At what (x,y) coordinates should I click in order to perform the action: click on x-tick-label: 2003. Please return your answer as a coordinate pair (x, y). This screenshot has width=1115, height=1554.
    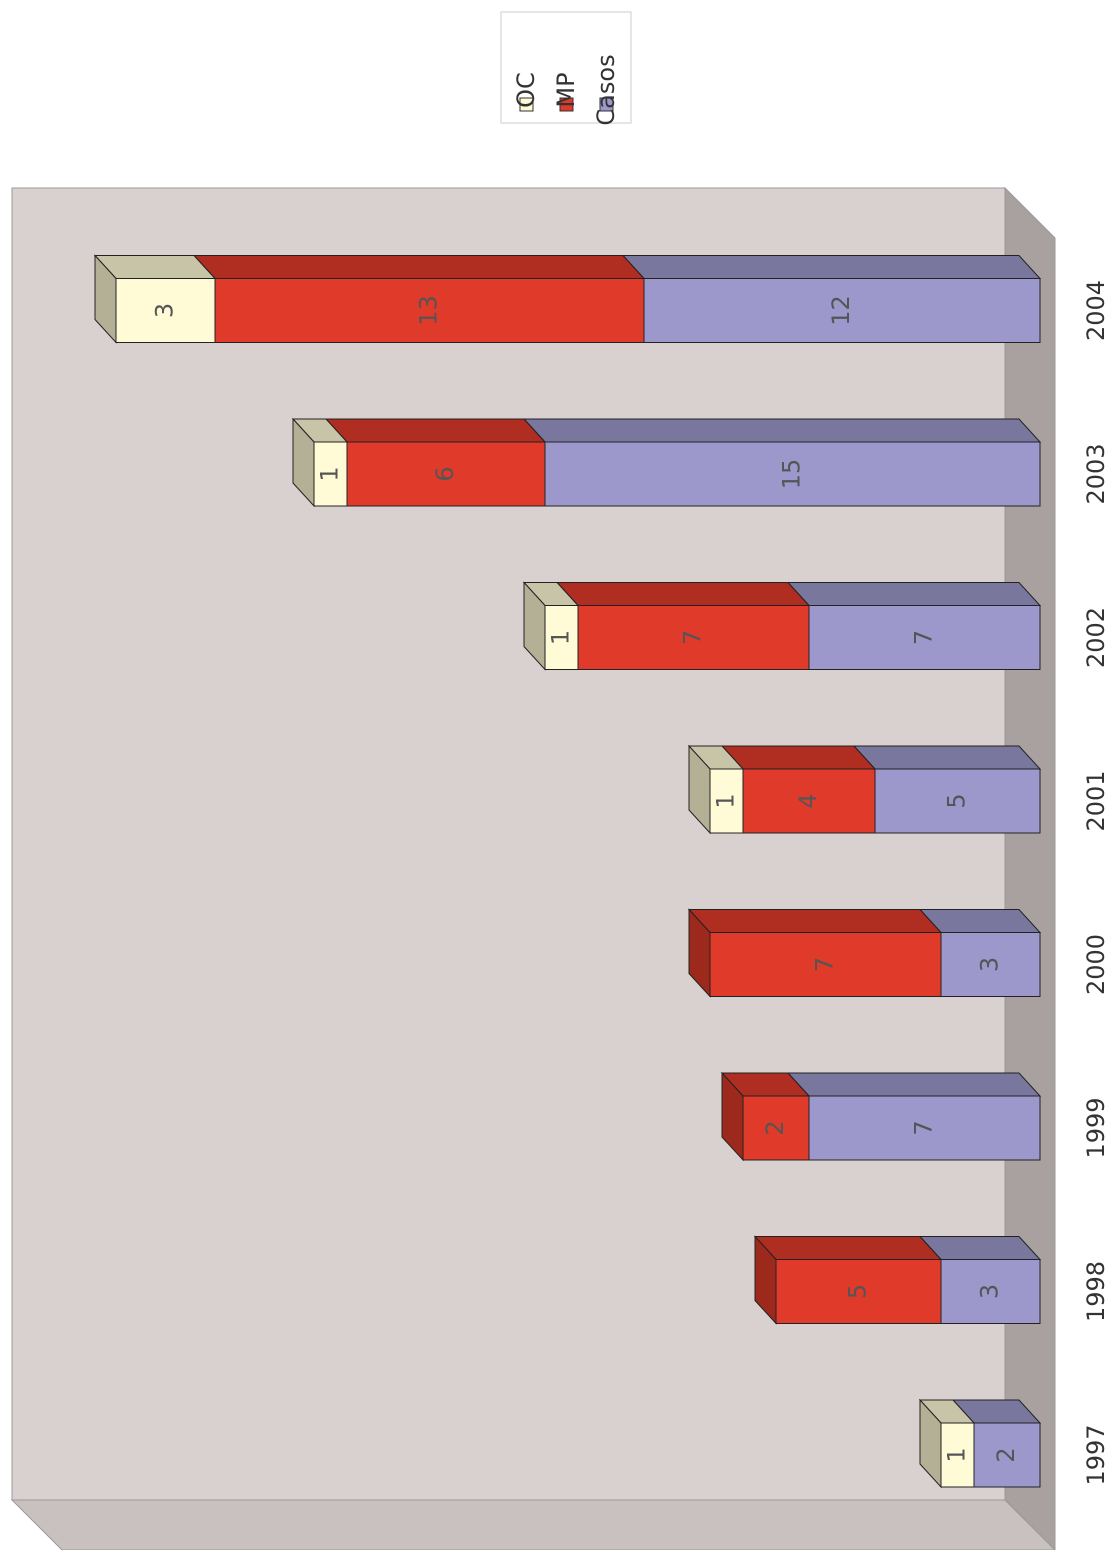
    Looking at the image, I should click on (1096, 473).